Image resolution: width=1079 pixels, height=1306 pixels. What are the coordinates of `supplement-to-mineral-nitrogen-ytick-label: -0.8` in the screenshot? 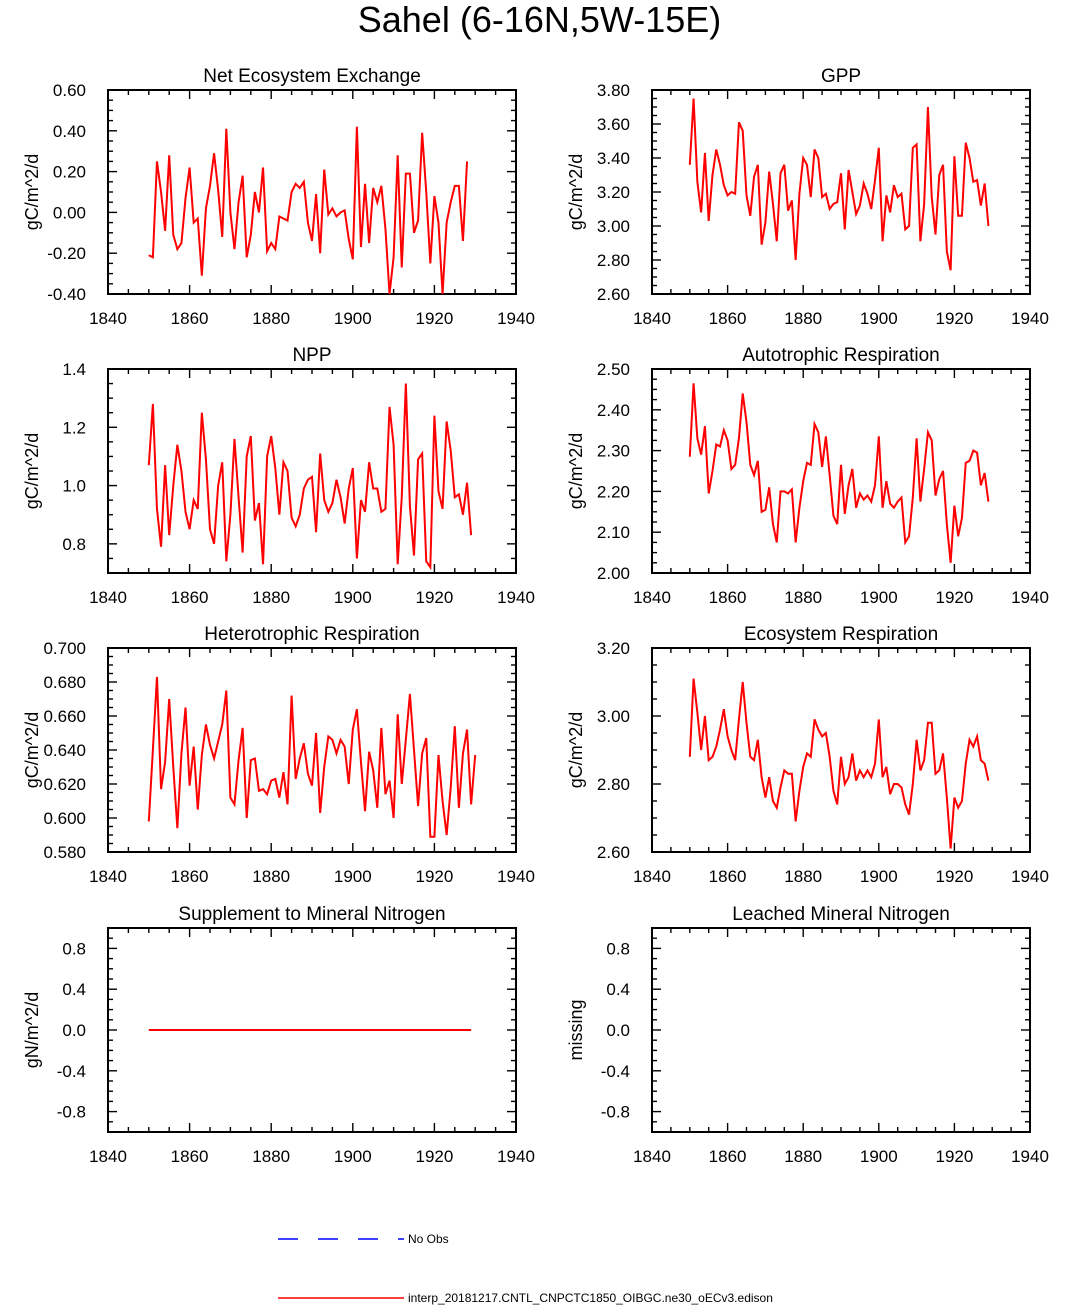 It's located at (71, 1112).